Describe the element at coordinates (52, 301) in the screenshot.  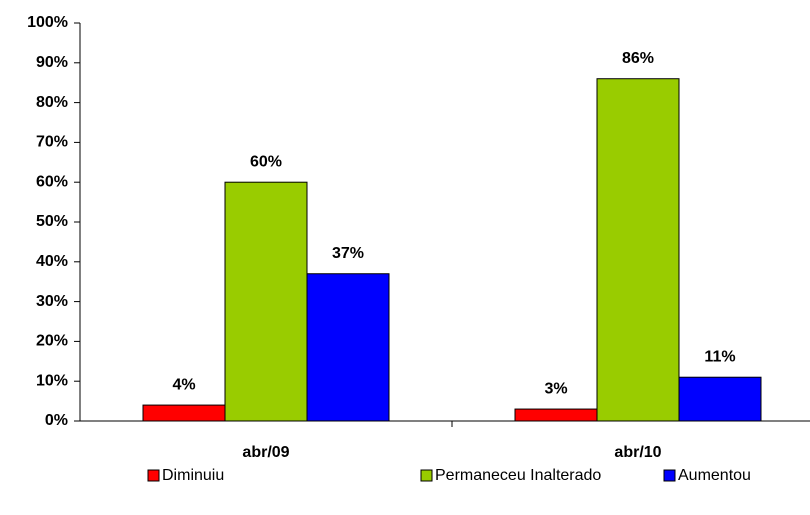
I see `y-tick-label: 30%` at that location.